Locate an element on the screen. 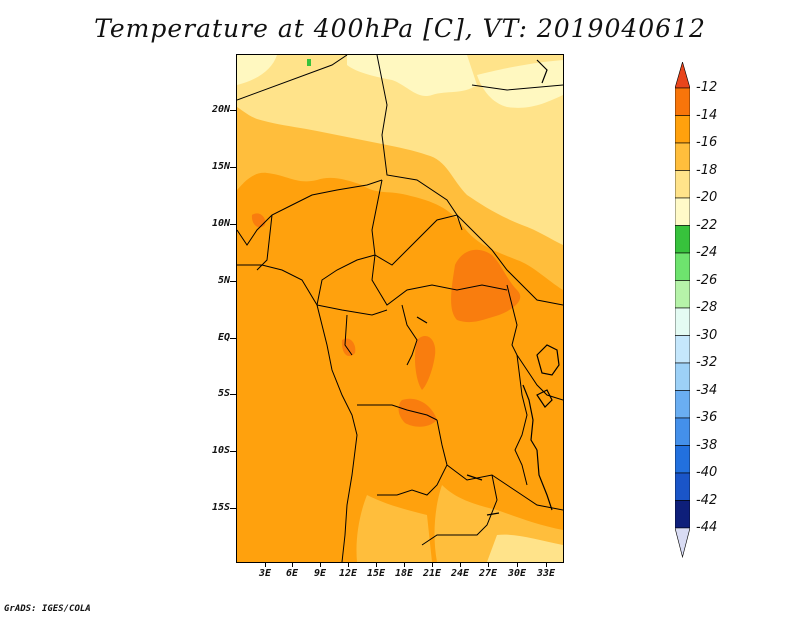 This screenshot has height=618, width=800. colorbar-label: -30 is located at coordinates (707, 335).